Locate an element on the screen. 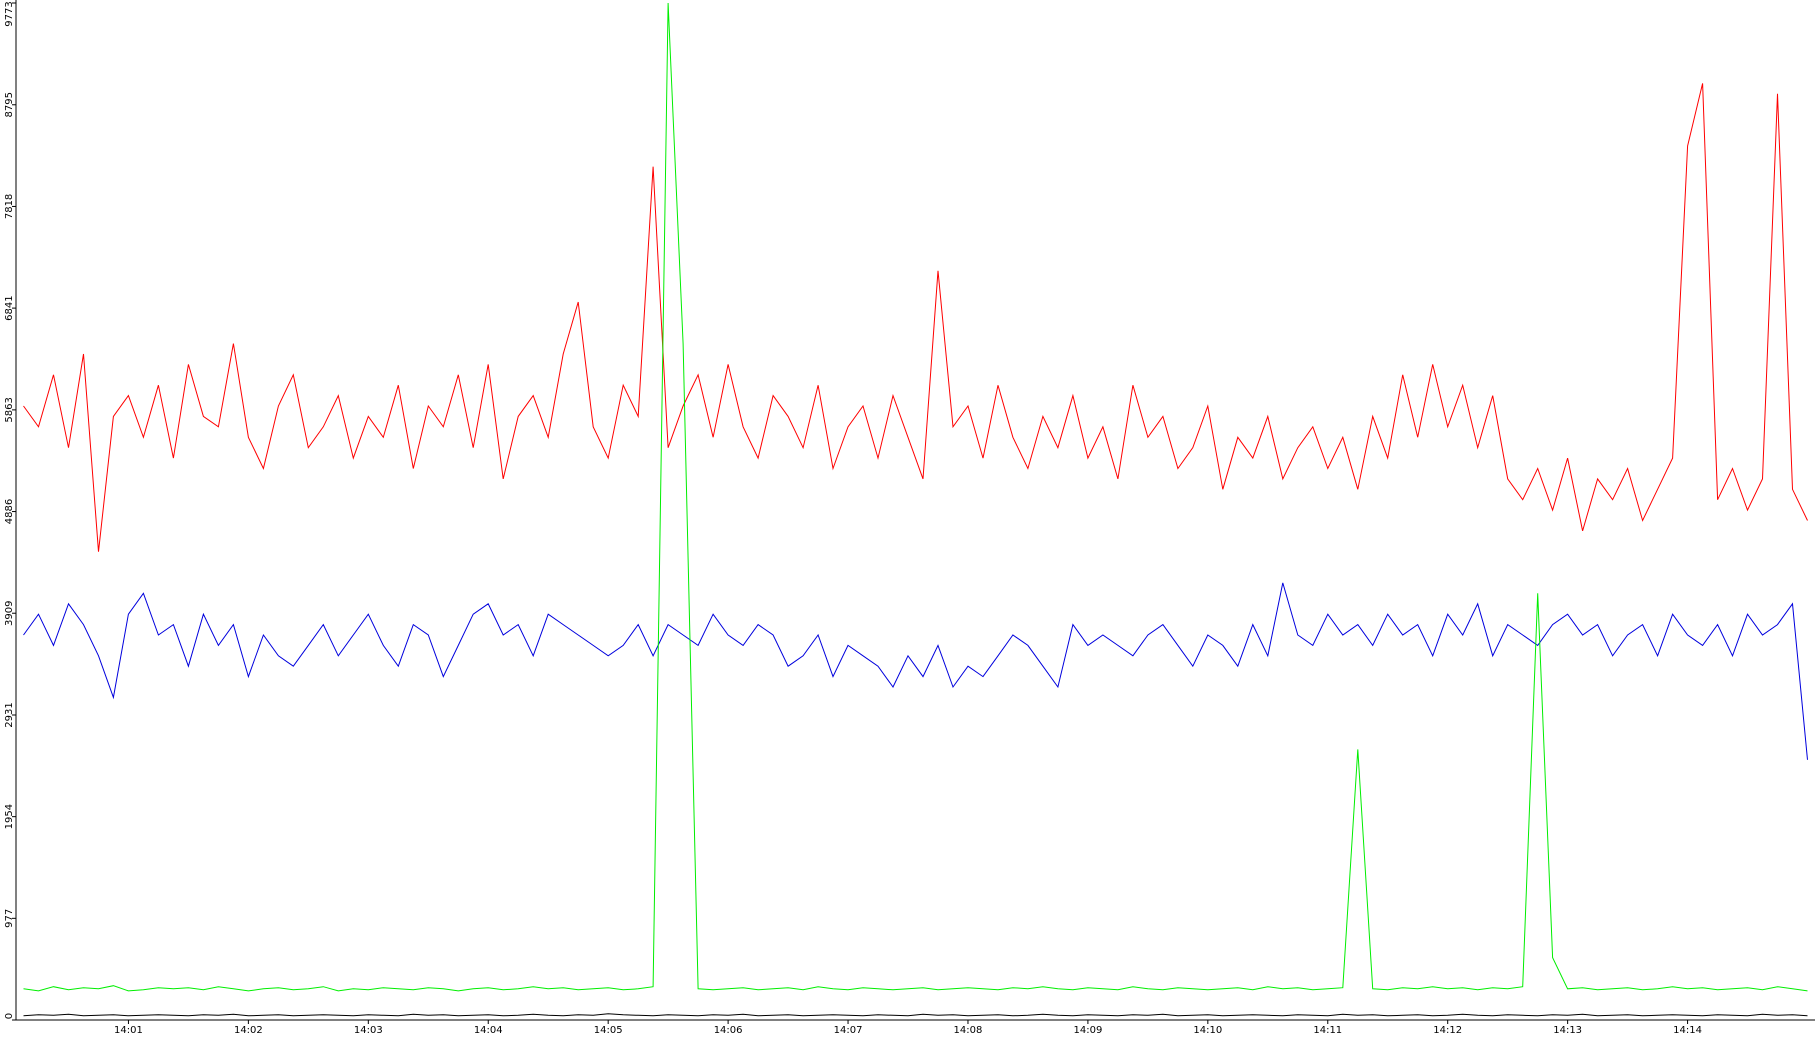  x-tick-label: 14:07 is located at coordinates (848, 1030).